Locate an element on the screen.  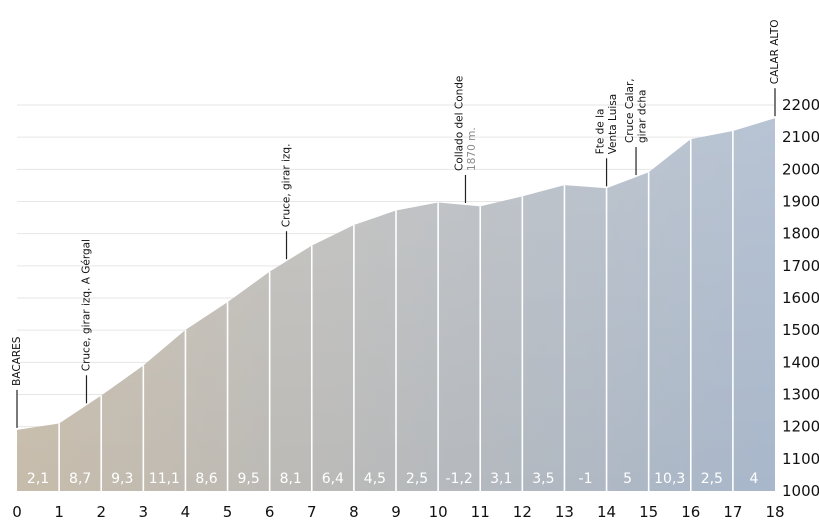
segment-grade-label: 11,1 is located at coordinates (164, 479).